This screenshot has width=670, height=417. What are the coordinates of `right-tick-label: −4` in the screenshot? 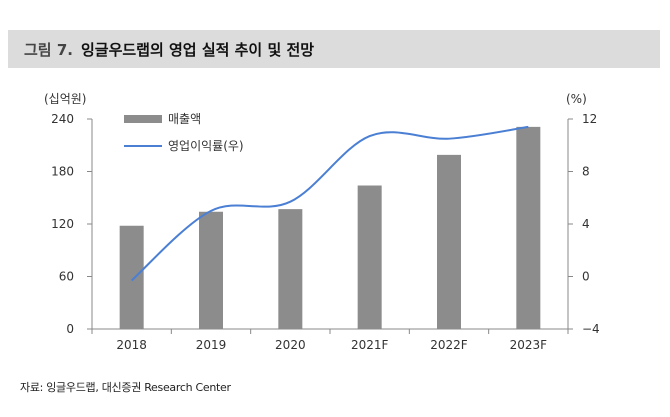 It's located at (591, 329).